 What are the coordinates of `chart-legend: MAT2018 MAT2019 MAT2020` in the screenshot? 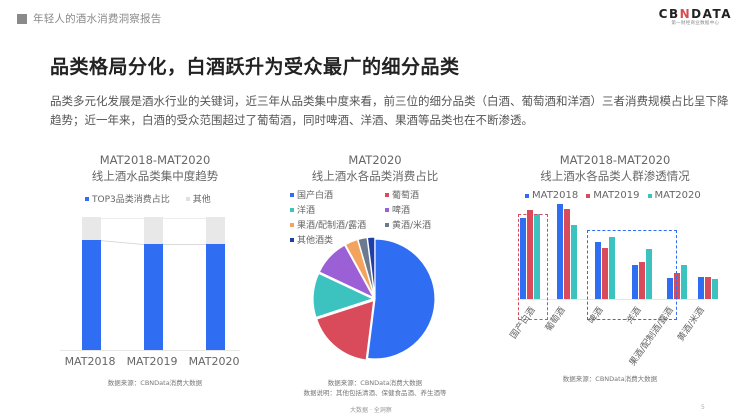 It's located at (625, 195).